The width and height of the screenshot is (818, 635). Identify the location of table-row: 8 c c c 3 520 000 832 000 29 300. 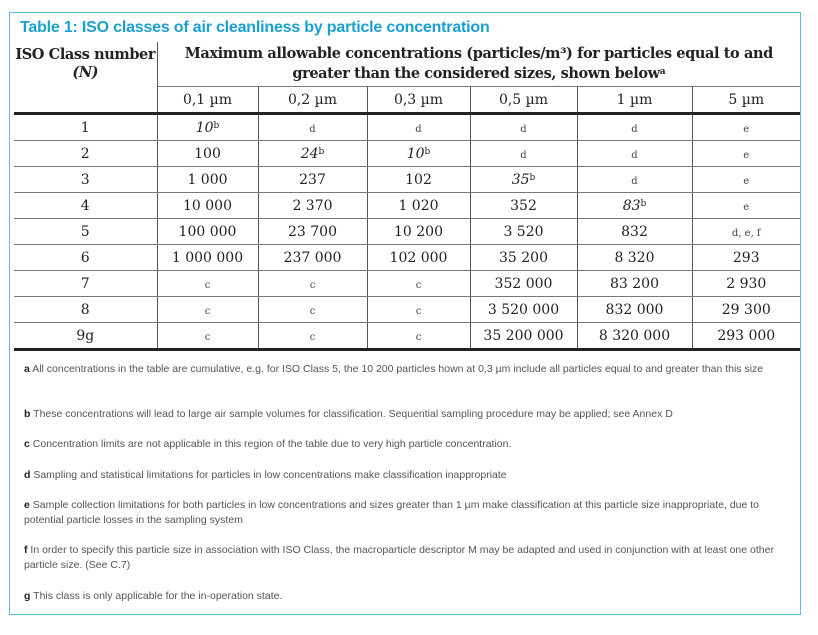
(407, 309).